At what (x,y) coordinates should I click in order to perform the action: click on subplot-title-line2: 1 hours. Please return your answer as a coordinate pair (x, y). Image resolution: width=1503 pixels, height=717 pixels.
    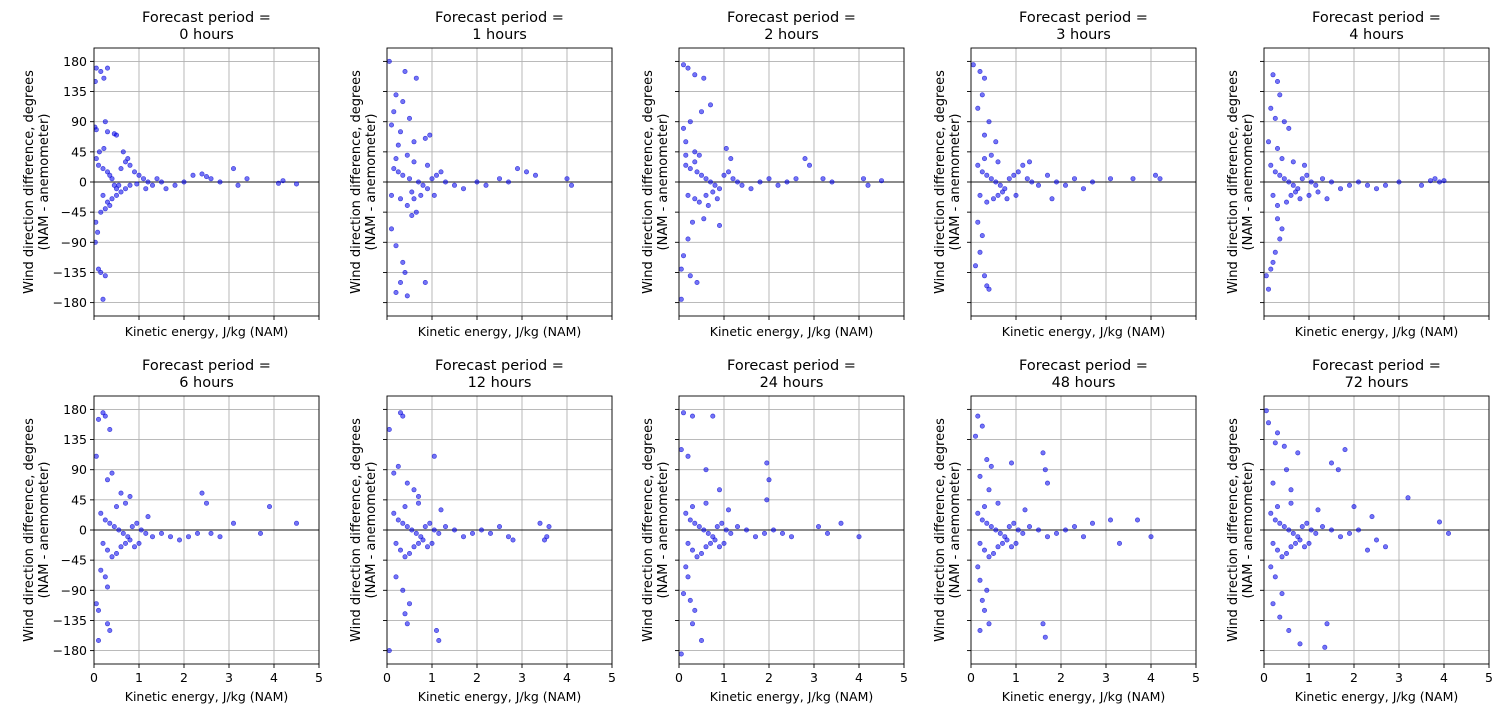
    Looking at the image, I should click on (499, 35).